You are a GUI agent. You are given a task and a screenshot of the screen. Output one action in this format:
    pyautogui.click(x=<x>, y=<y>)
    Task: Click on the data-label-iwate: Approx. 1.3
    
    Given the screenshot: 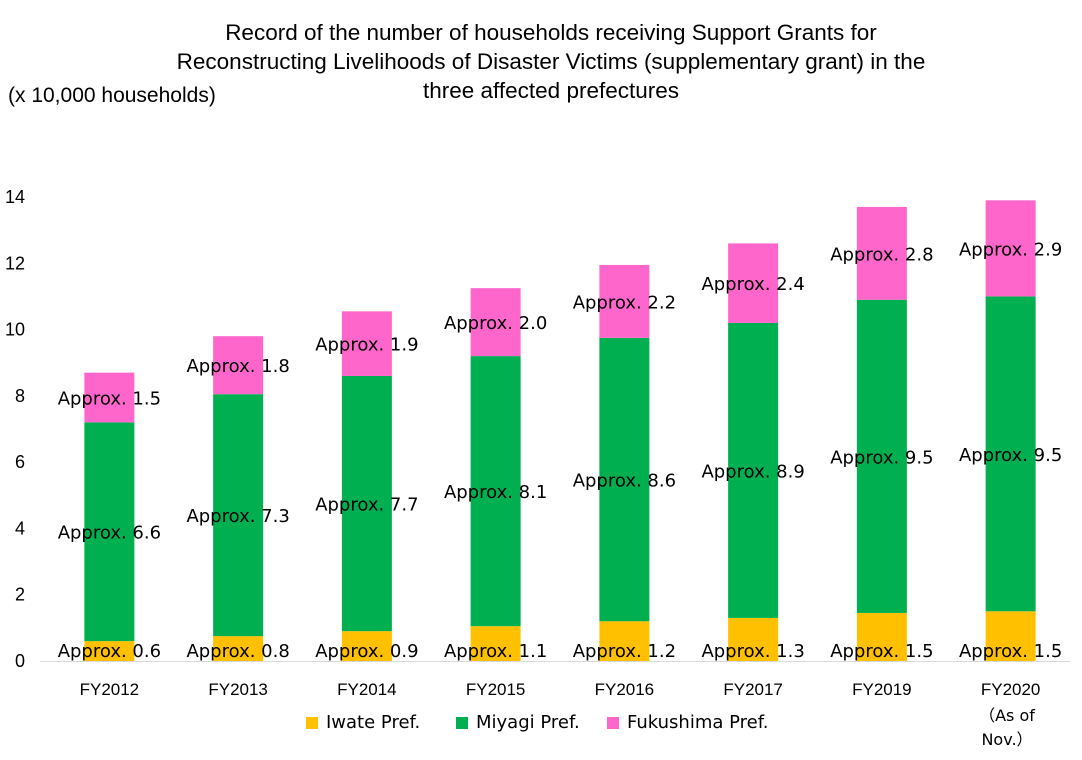 What is the action you would take?
    pyautogui.click(x=752, y=651)
    